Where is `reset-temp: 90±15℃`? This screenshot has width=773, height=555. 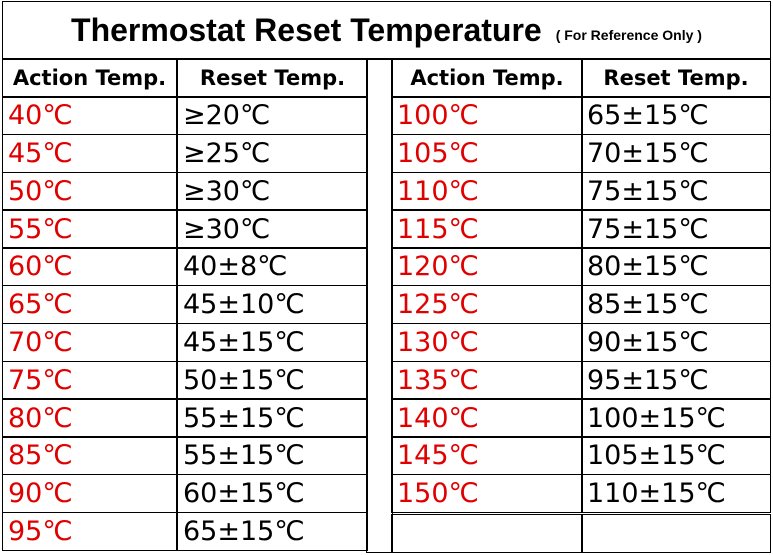 reset-temp: 90±15℃ is located at coordinates (676, 342).